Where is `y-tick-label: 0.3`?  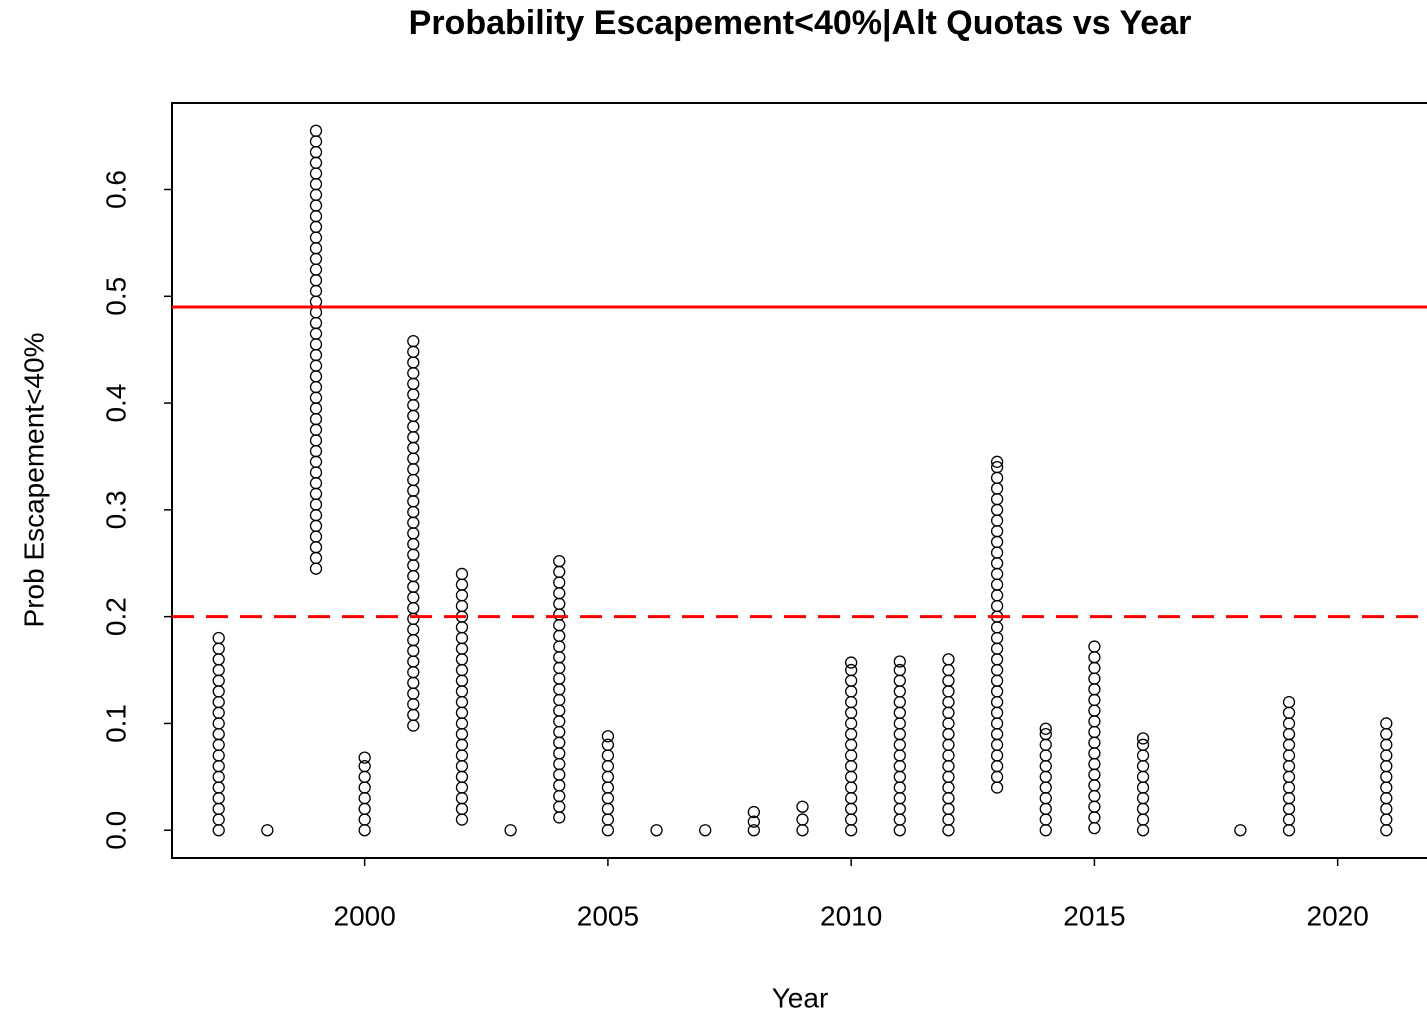 y-tick-label: 0.3 is located at coordinates (115, 509).